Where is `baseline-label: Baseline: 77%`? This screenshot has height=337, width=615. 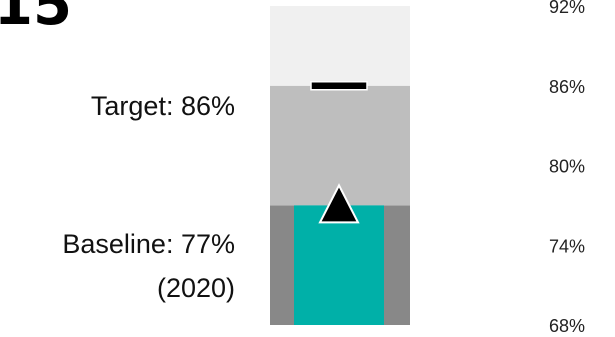
baseline-label: Baseline: 77% is located at coordinates (148, 244).